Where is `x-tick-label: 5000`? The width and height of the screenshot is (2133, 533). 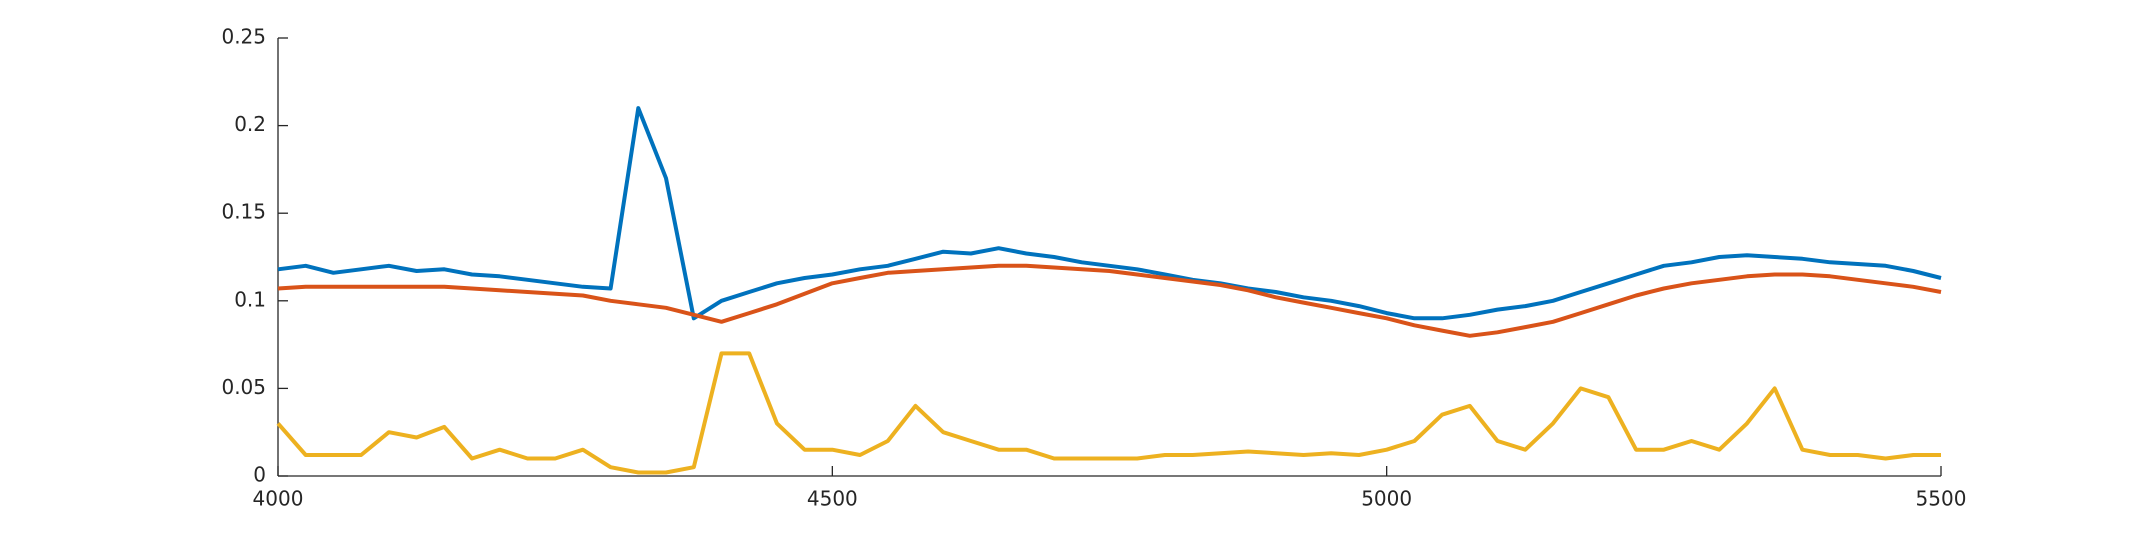 x-tick-label: 5000 is located at coordinates (1386, 499).